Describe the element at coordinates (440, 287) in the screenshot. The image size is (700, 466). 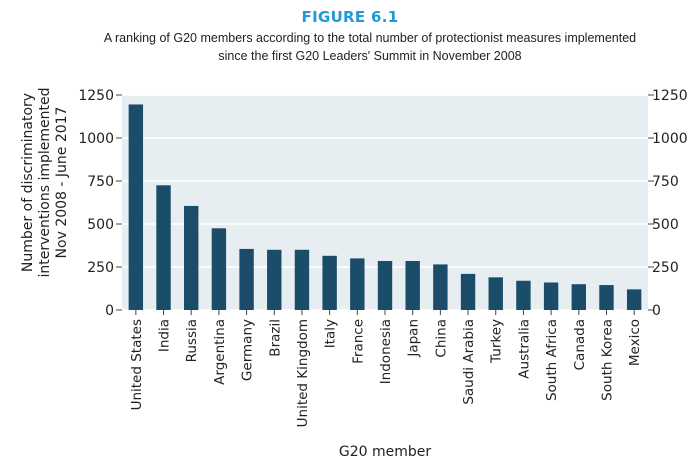
I see `bar-china` at that location.